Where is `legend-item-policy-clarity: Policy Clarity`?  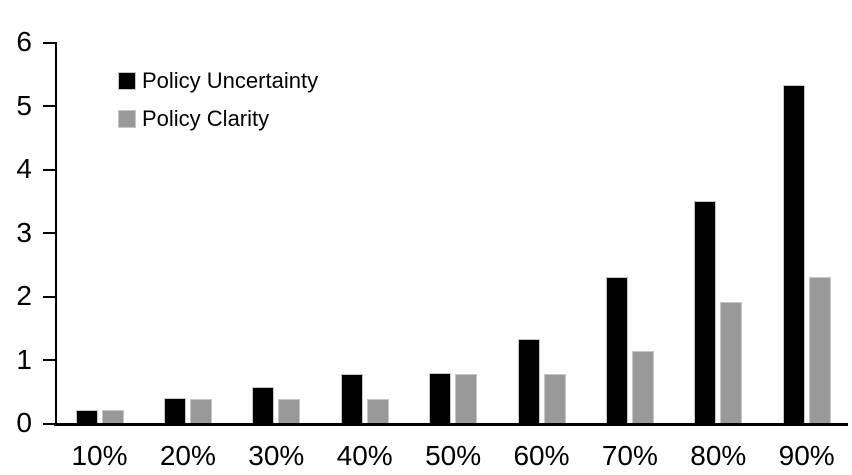
legend-item-policy-clarity: Policy Clarity is located at coordinates (218, 119).